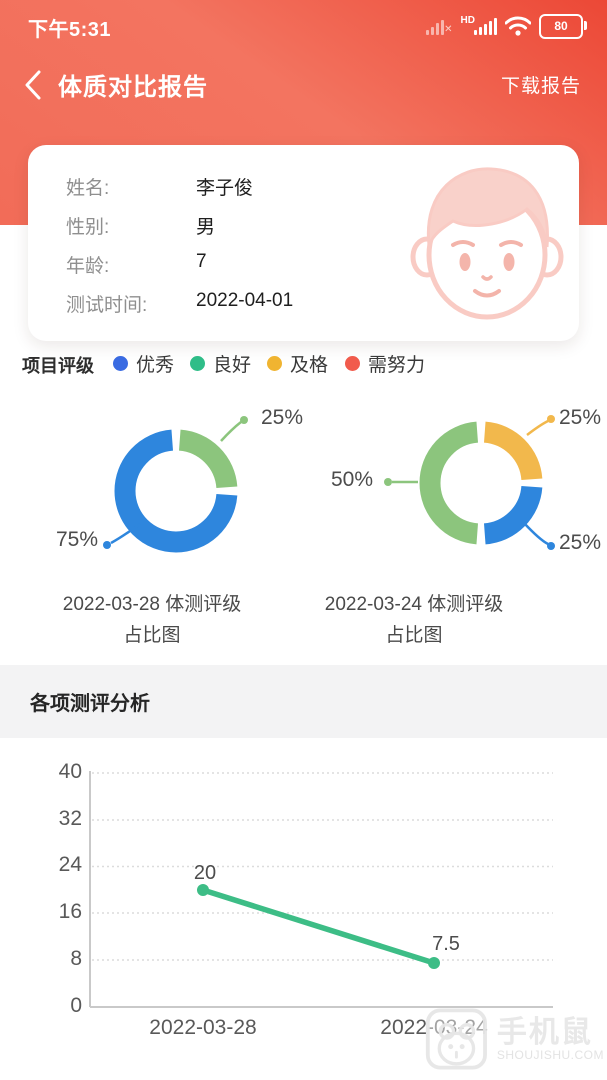  Describe the element at coordinates (448, 29) in the screenshot. I see `no-signal-x-icon: ✕` at that location.